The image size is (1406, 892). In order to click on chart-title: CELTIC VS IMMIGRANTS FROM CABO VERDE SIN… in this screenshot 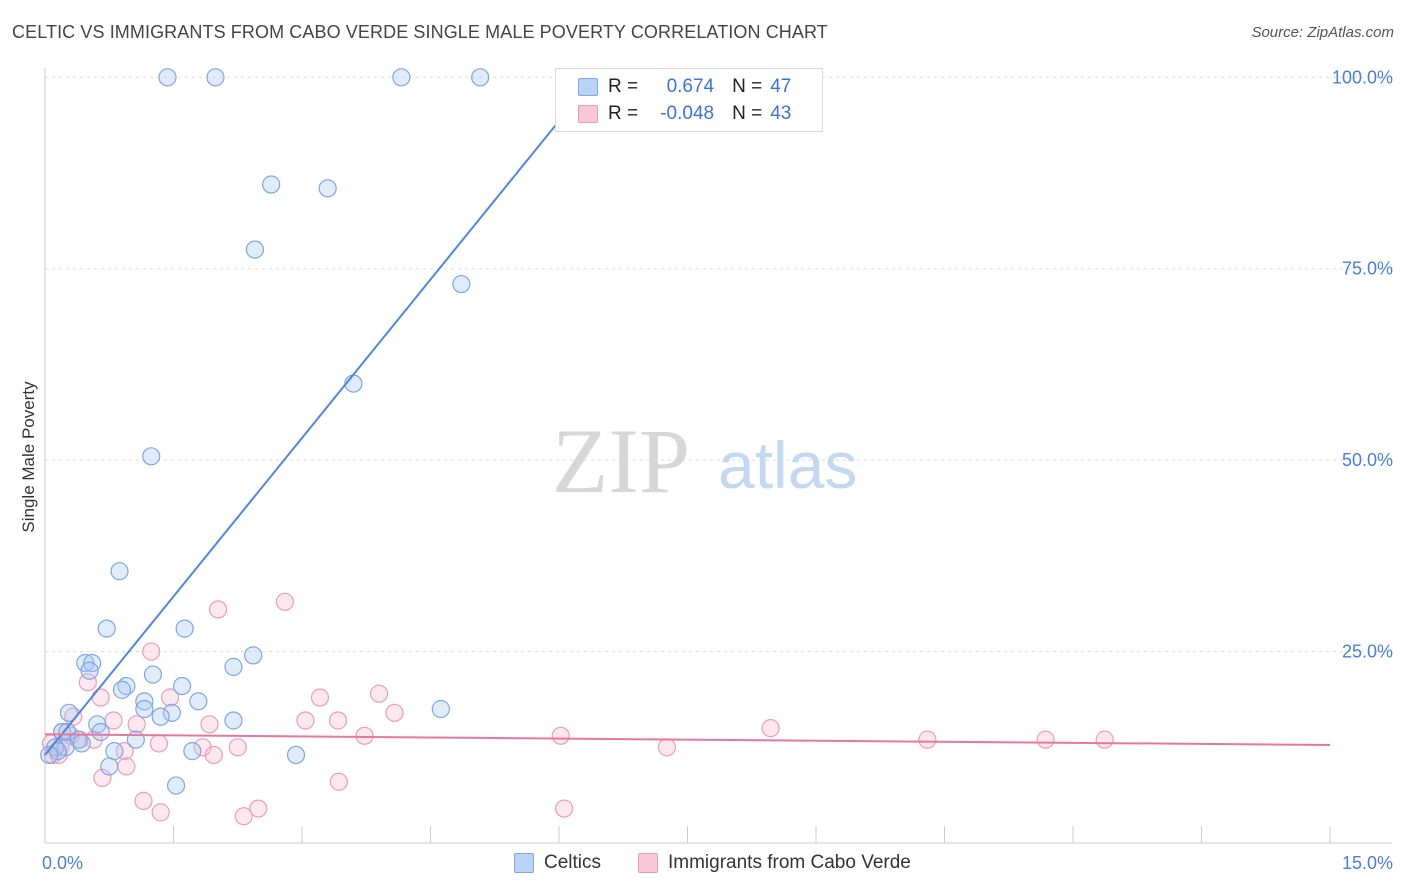, I will do `click(420, 32)`.